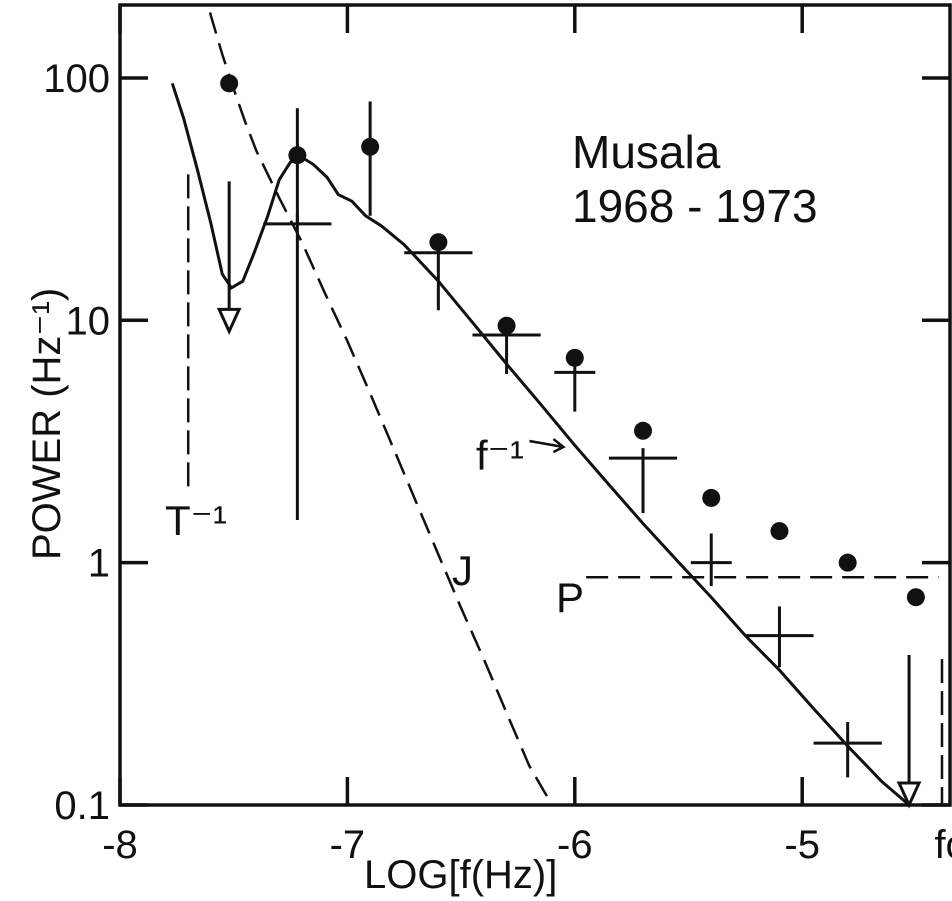 The image size is (952, 901). What do you see at coordinates (120, 845) in the screenshot?
I see `x-tick-label: -8` at bounding box center [120, 845].